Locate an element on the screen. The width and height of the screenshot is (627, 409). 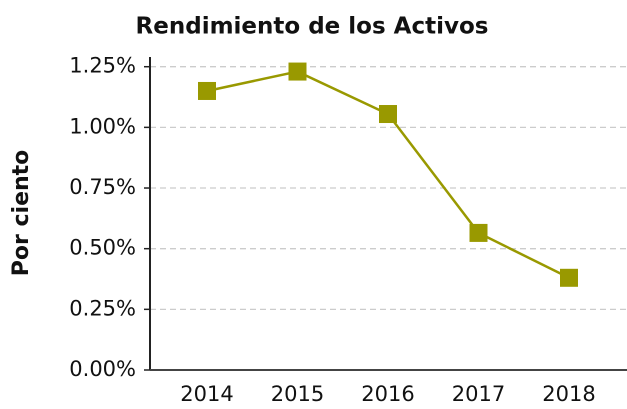
x-tick-label: 2017 is located at coordinates (478, 394).